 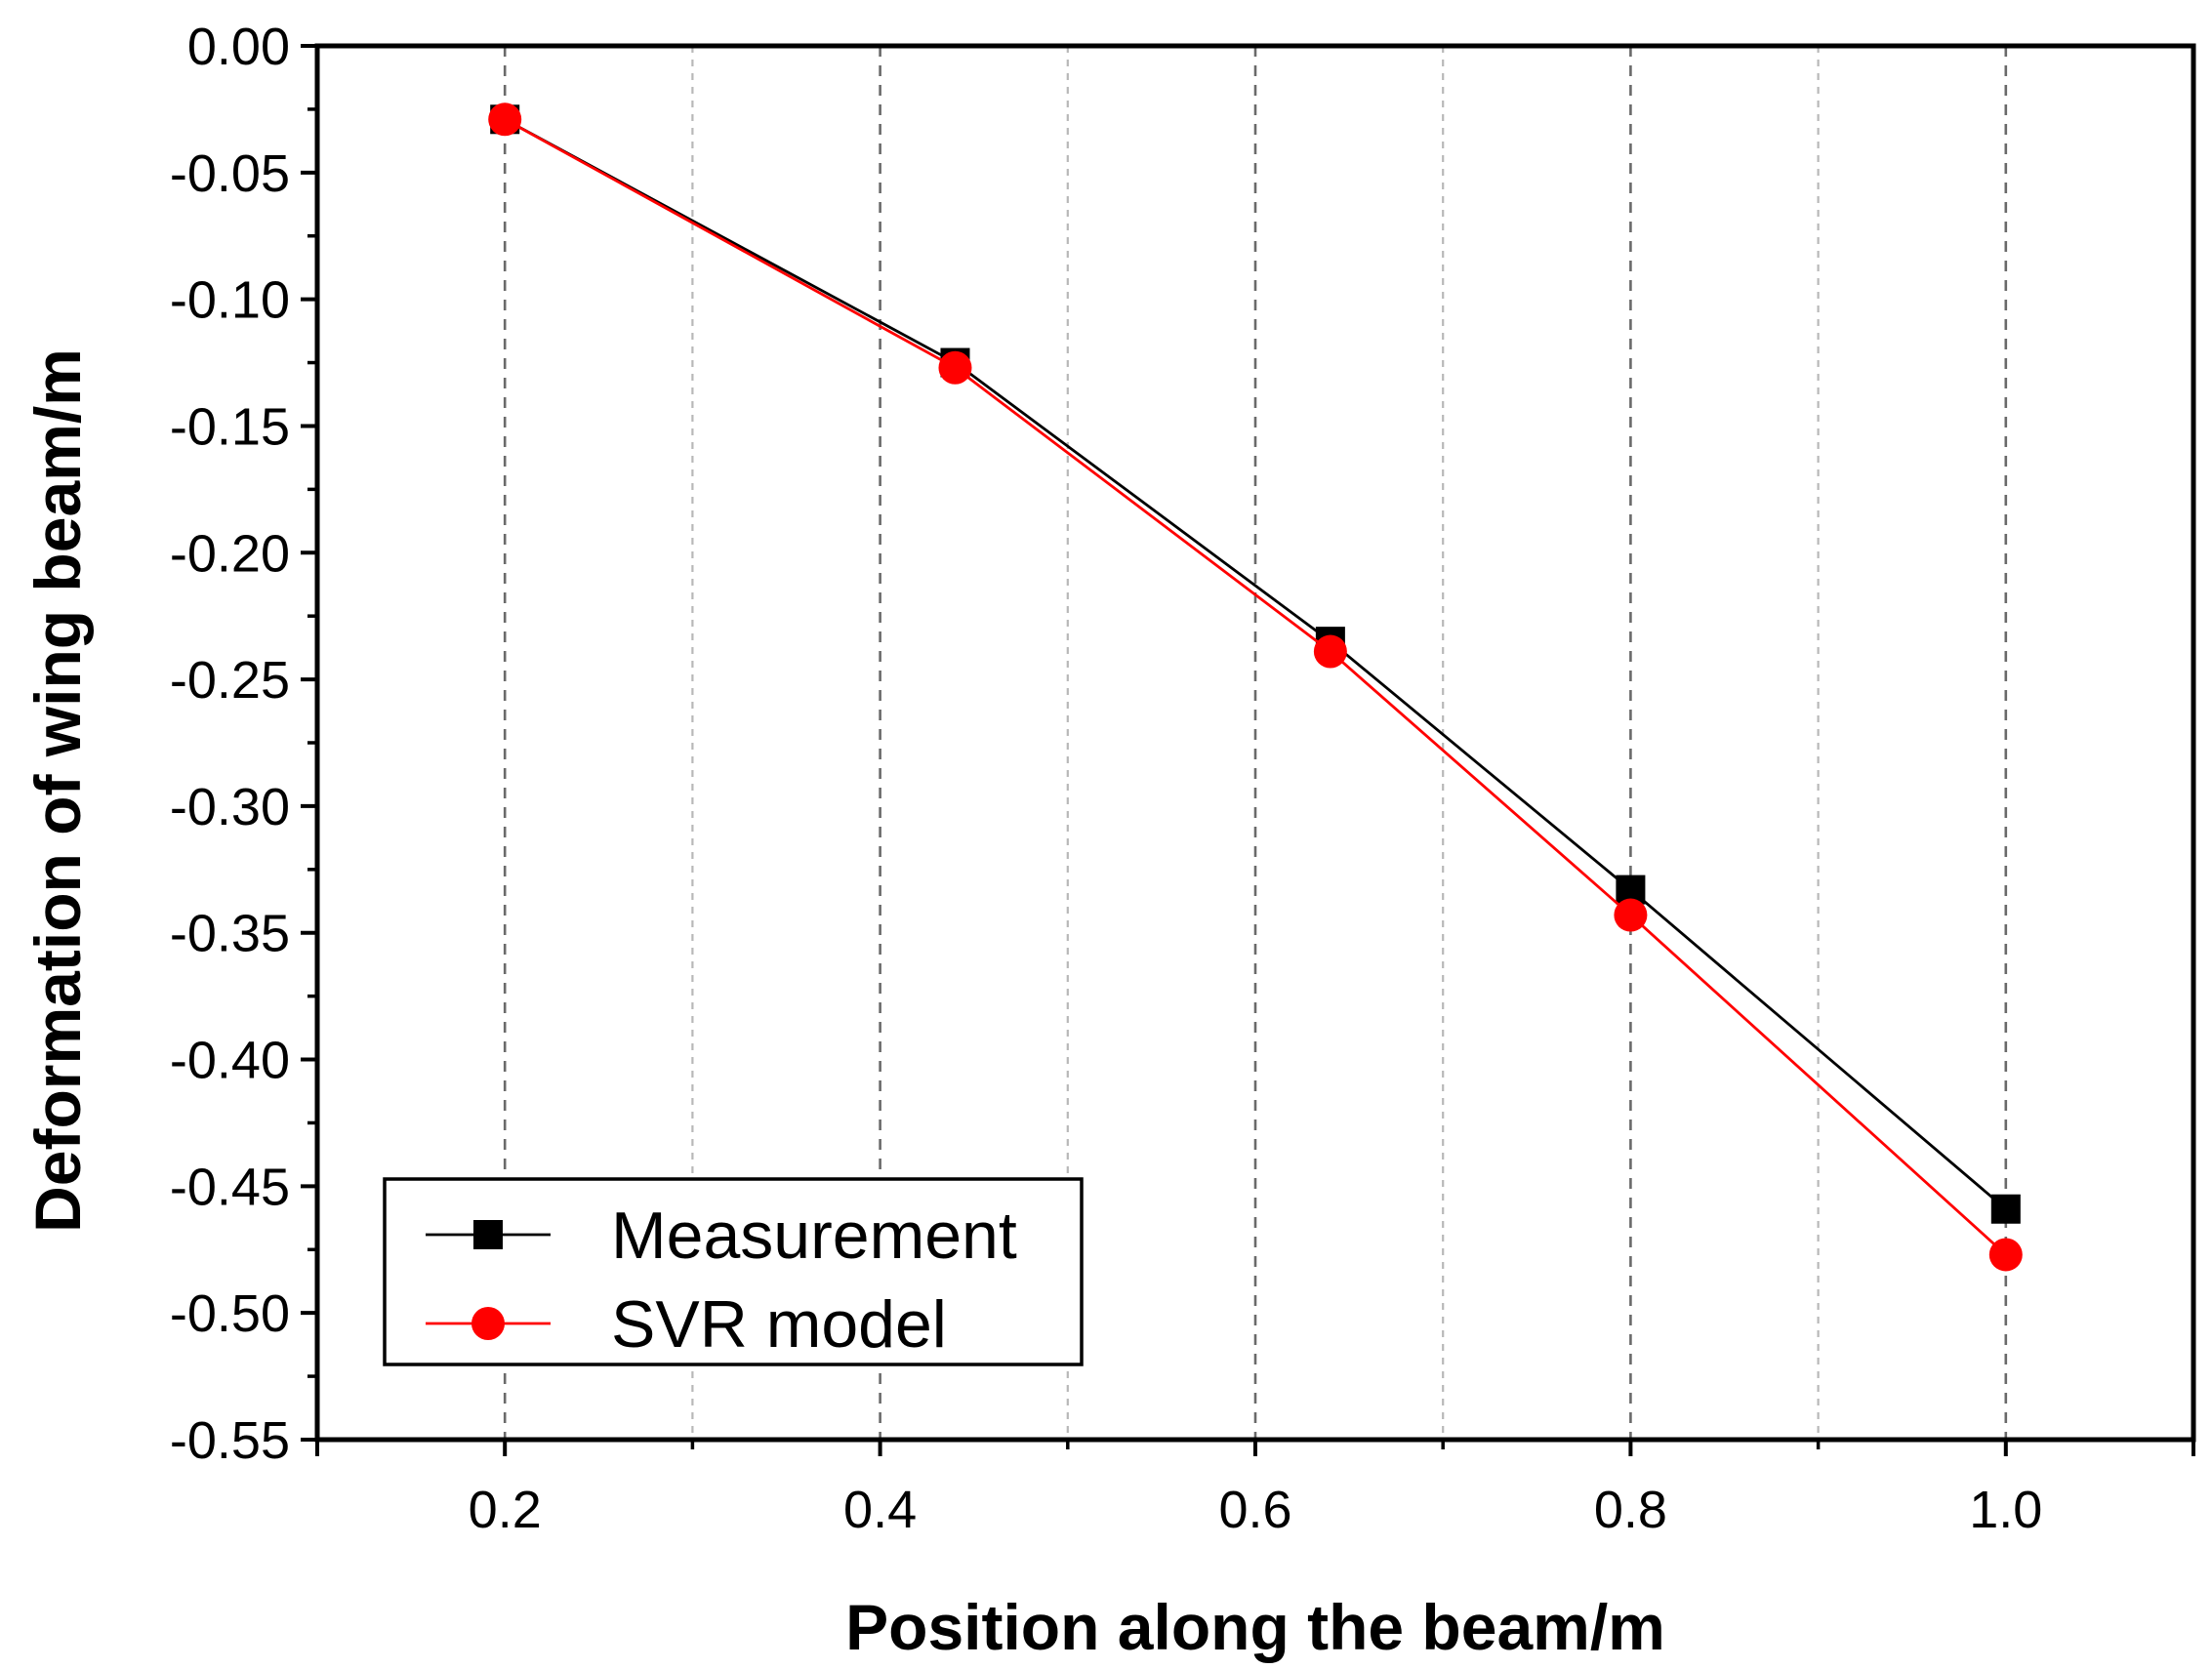 What do you see at coordinates (230, 1313) in the screenshot?
I see `y-tick-label-10: -0.50` at bounding box center [230, 1313].